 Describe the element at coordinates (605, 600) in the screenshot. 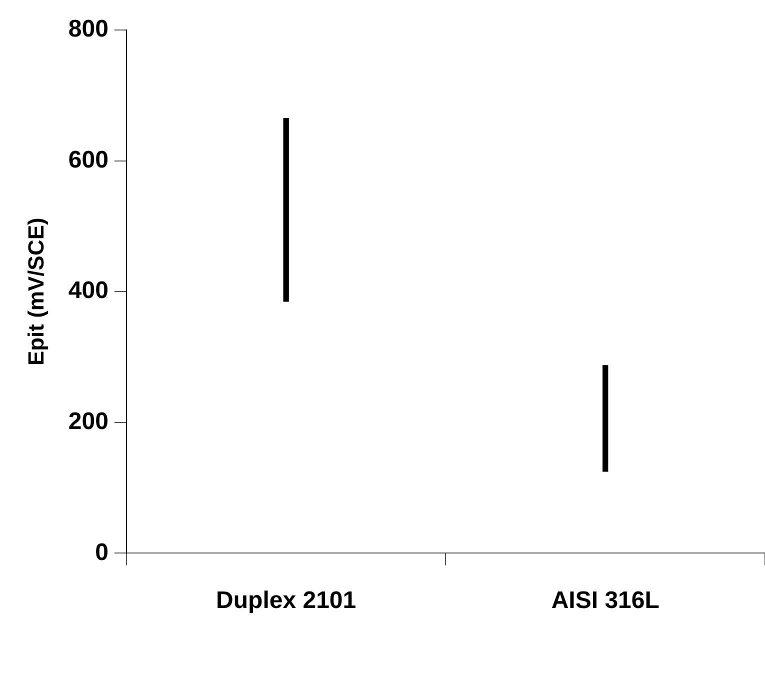

I see `x-tick-label: AISI 316L` at that location.